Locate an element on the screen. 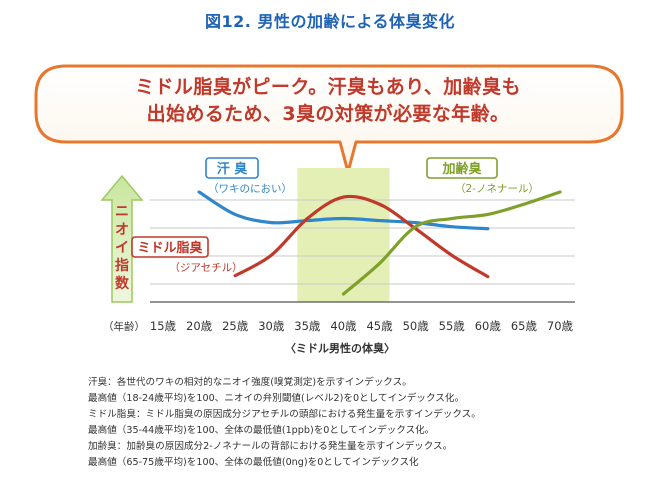 This screenshot has width=660, height=490. x-tick-label: 35歳 is located at coordinates (307, 326).